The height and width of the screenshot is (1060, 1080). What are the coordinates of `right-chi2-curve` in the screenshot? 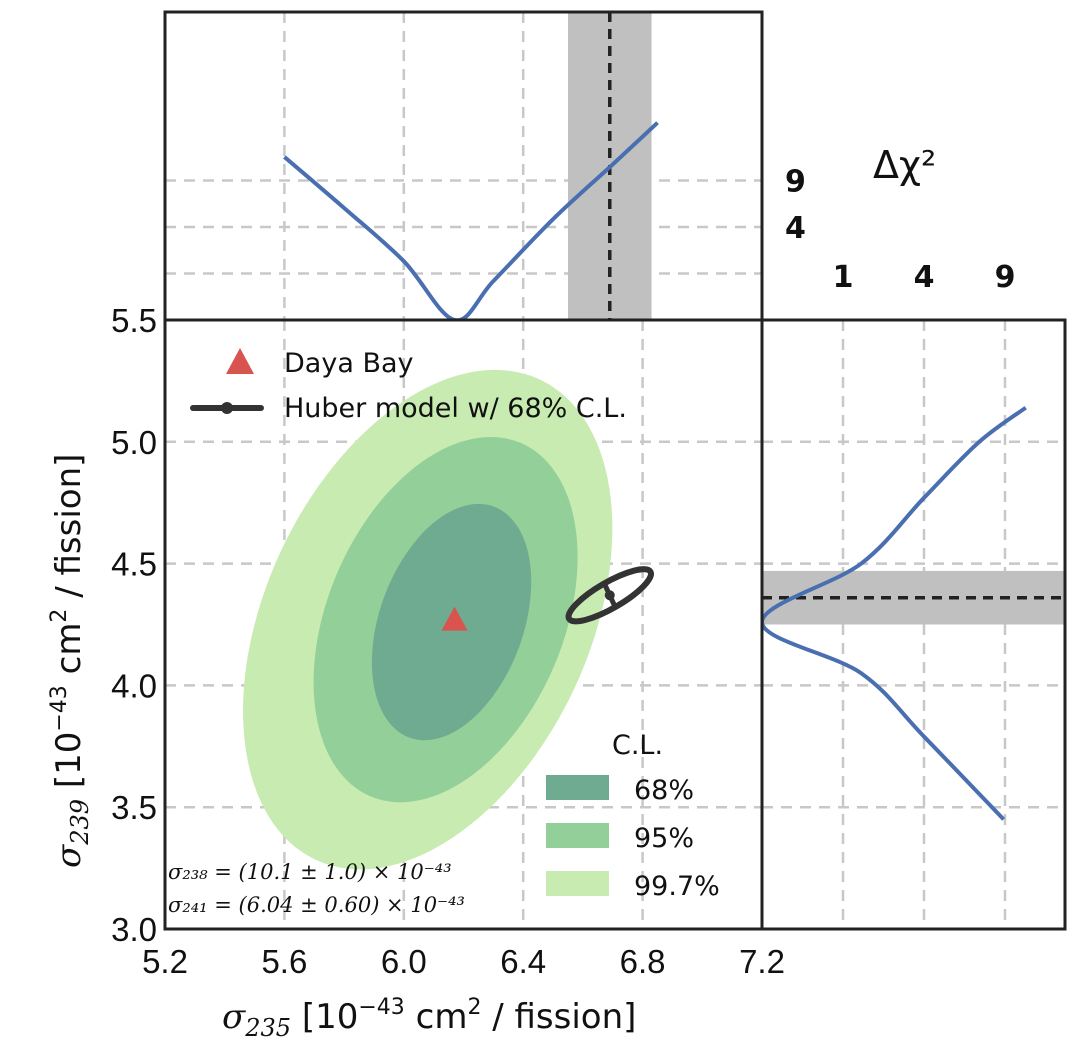 It's located at (894, 613).